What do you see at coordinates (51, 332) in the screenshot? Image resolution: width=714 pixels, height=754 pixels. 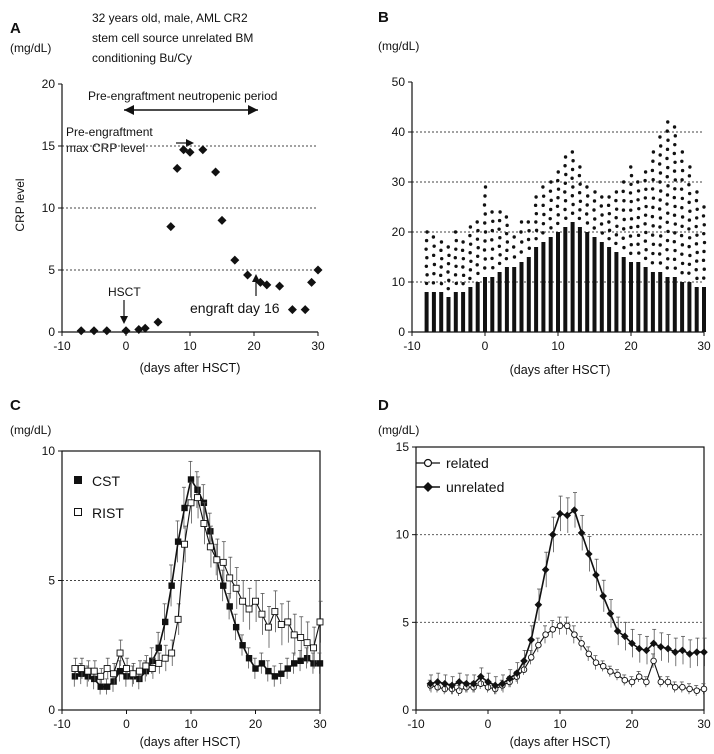 I see `panel-a-ytick-label-0: 0` at bounding box center [51, 332].